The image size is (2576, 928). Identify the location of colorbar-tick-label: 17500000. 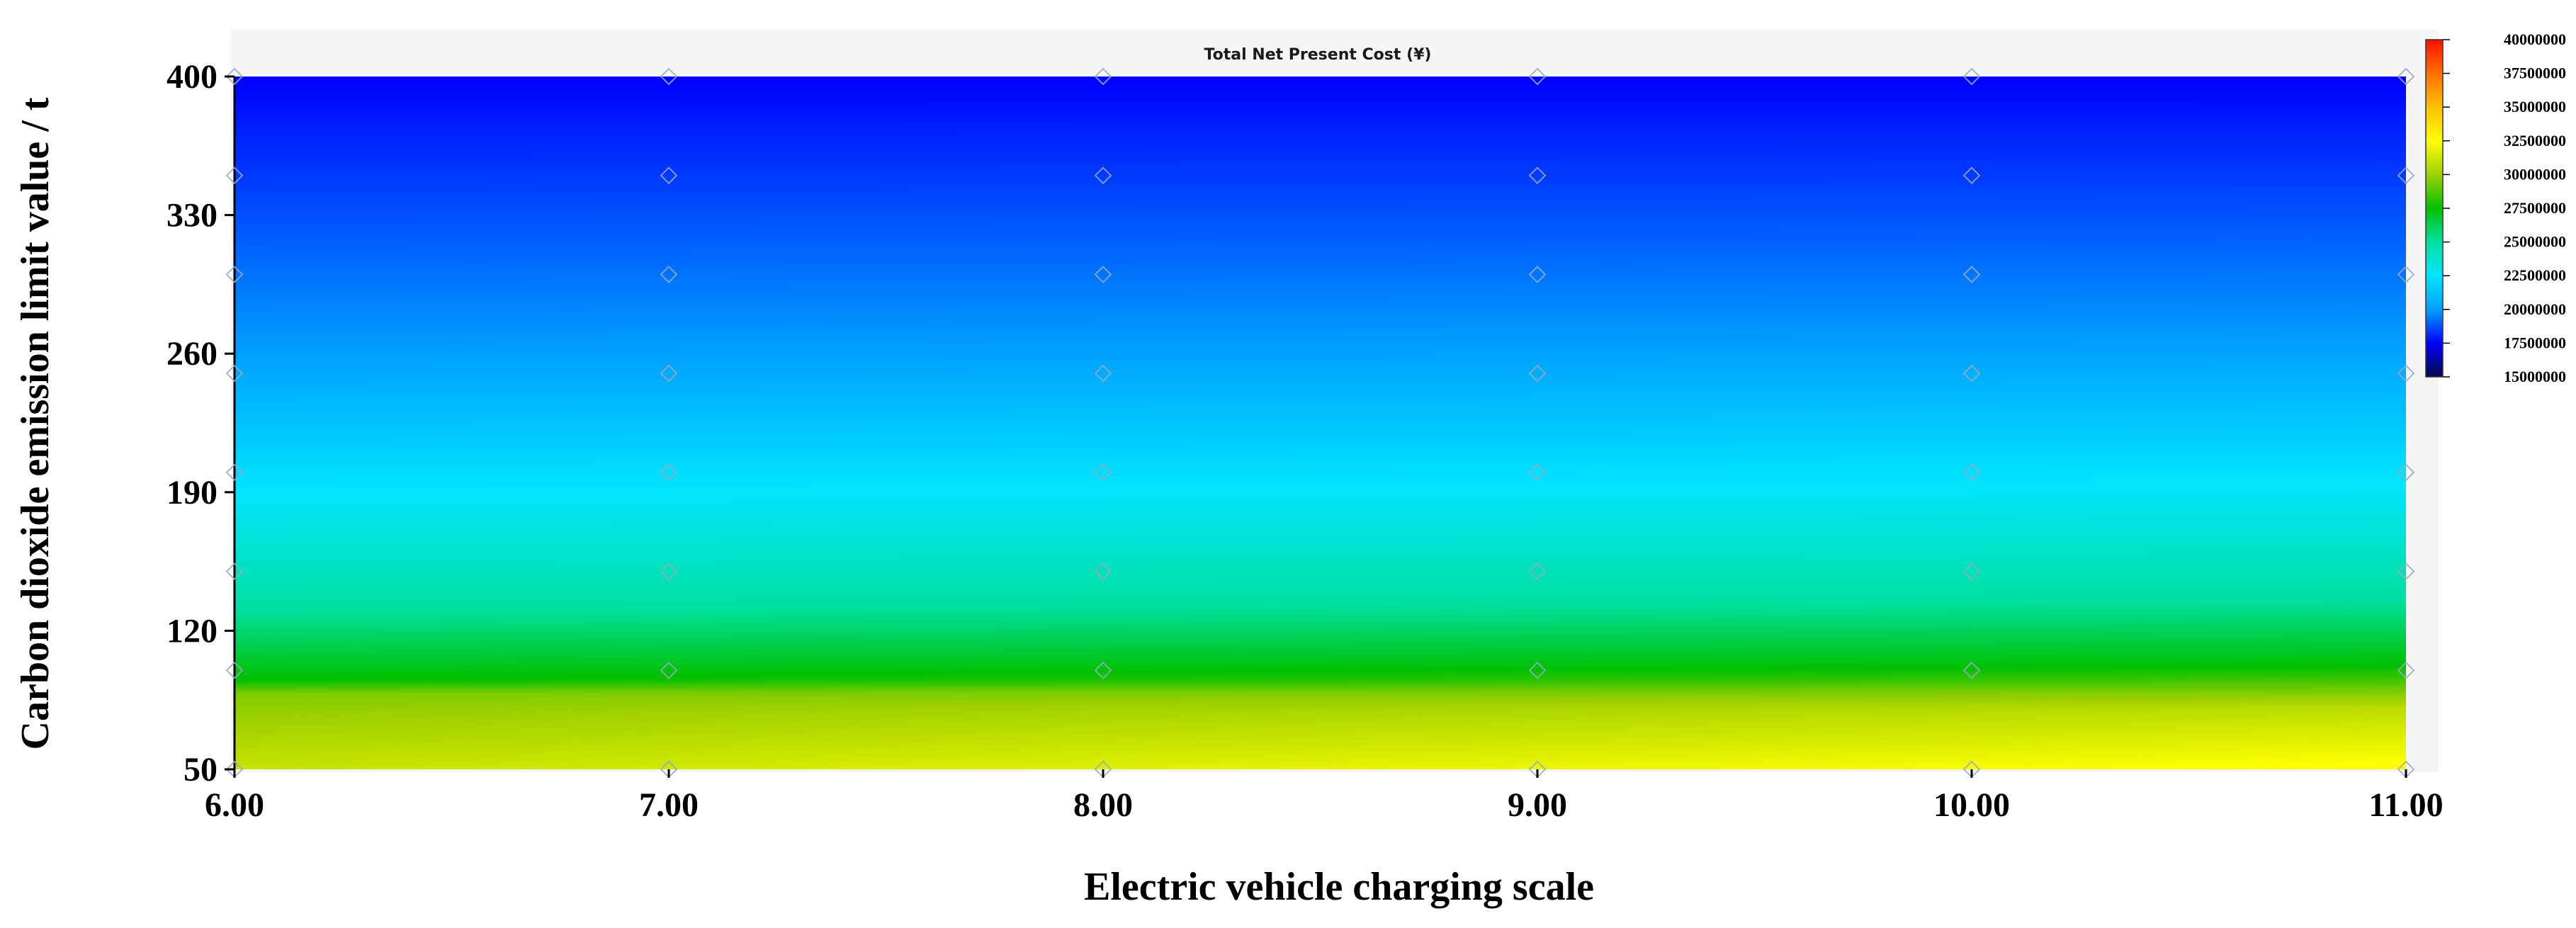
(2535, 342).